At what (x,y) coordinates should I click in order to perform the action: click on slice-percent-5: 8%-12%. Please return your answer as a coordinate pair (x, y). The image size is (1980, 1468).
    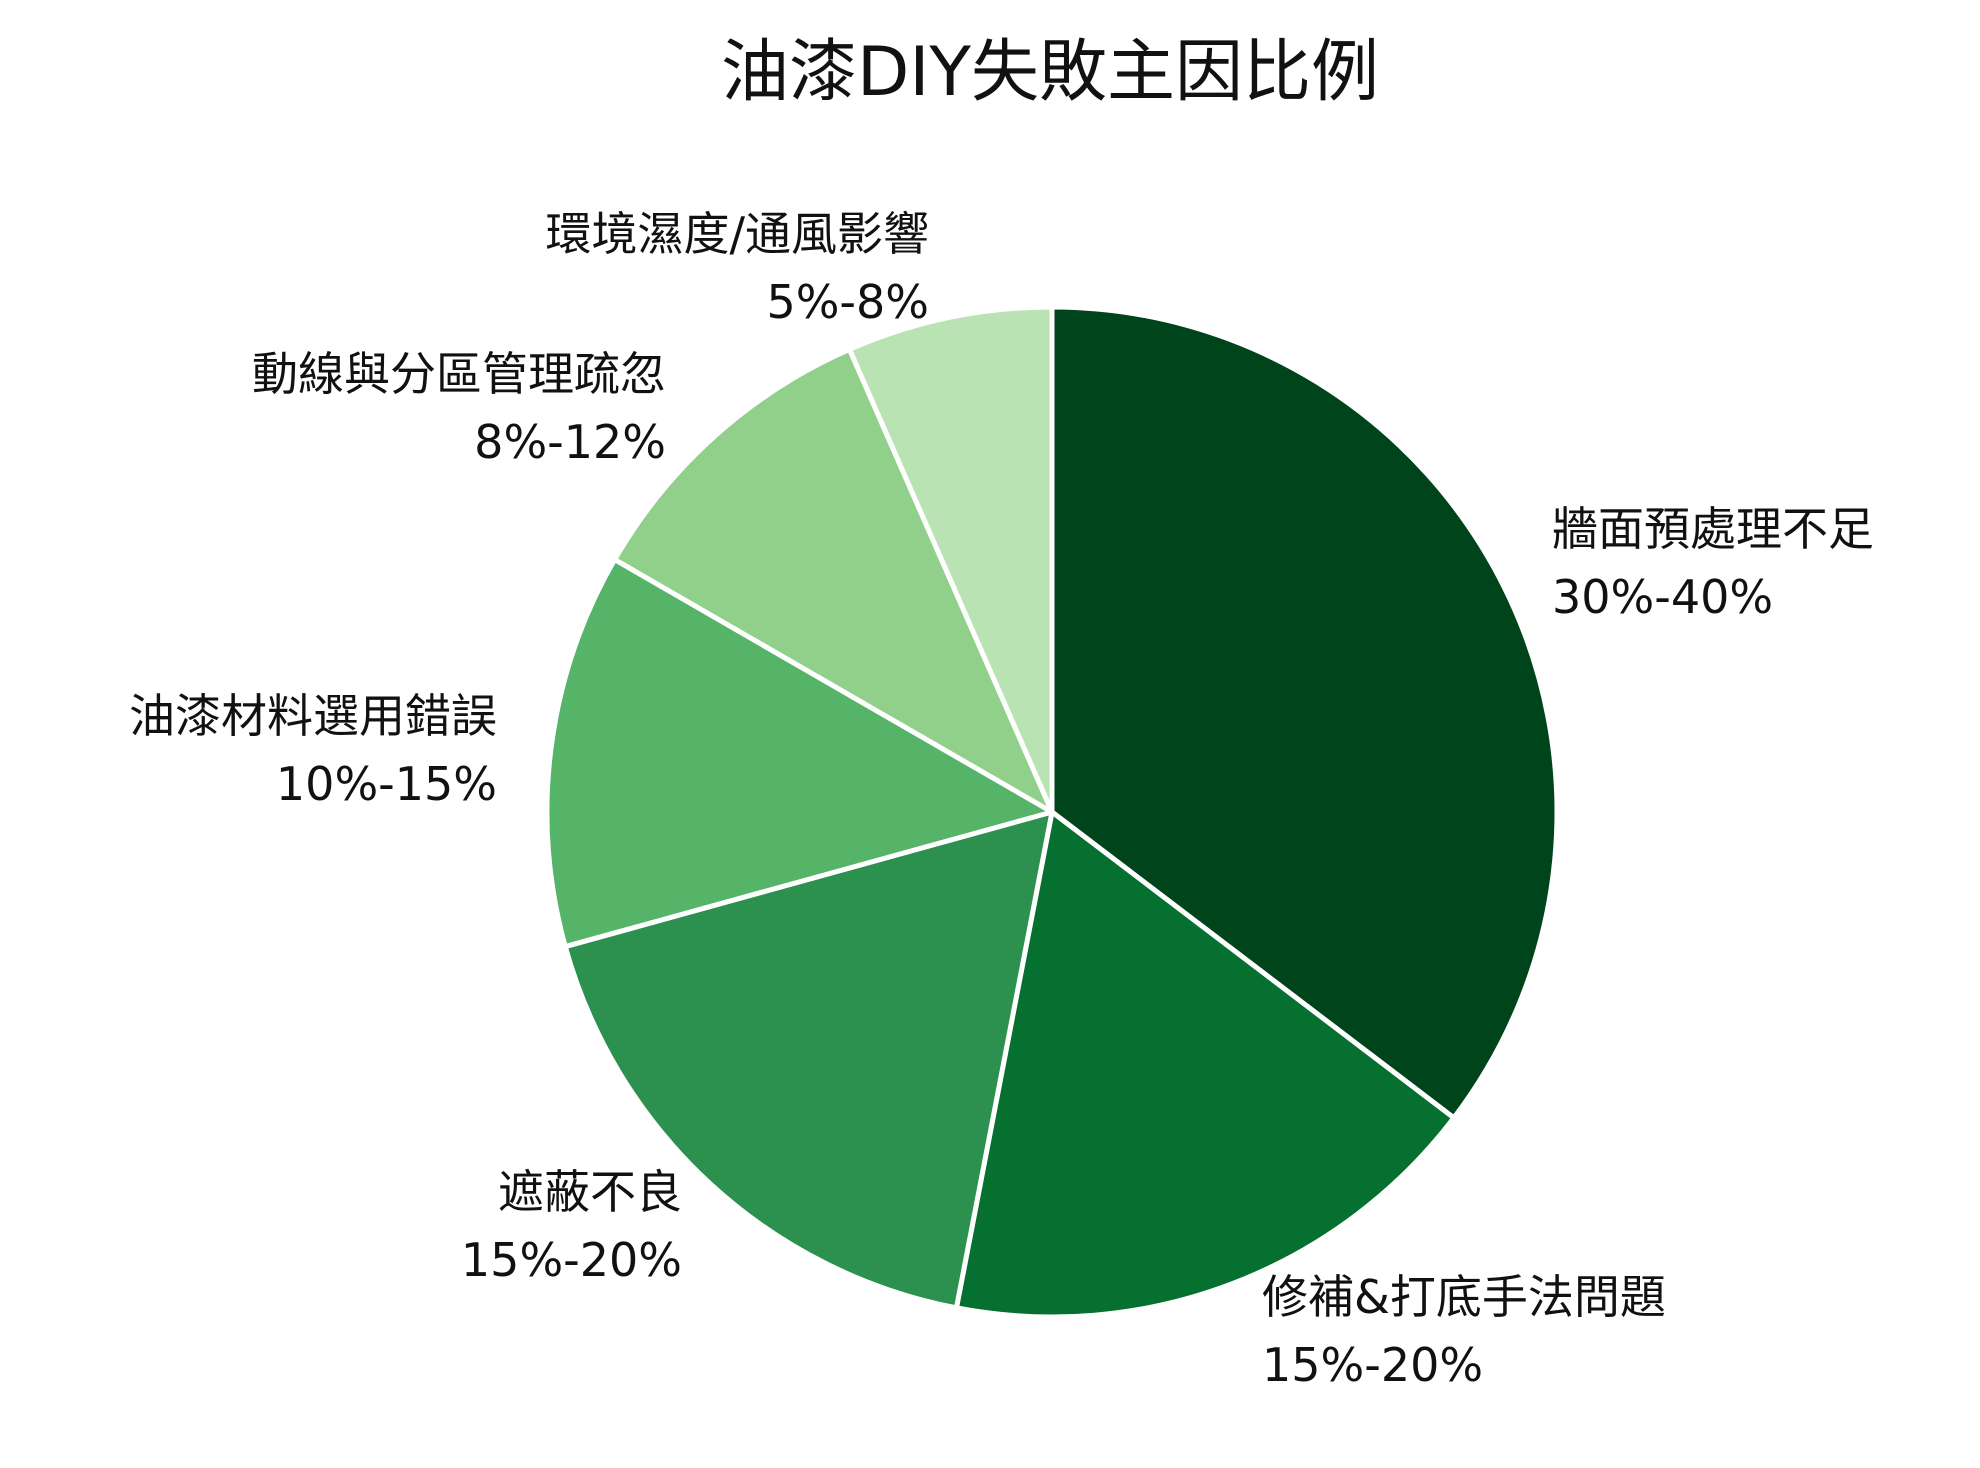
    Looking at the image, I should click on (570, 442).